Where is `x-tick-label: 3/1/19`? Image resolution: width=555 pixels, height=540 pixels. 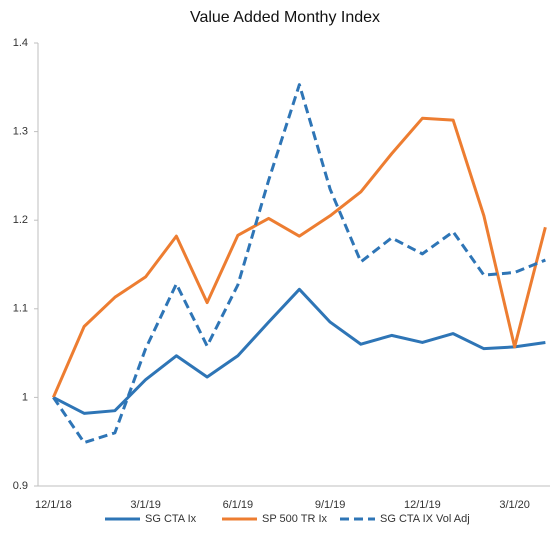
x-tick-label: 3/1/19 is located at coordinates (145, 505).